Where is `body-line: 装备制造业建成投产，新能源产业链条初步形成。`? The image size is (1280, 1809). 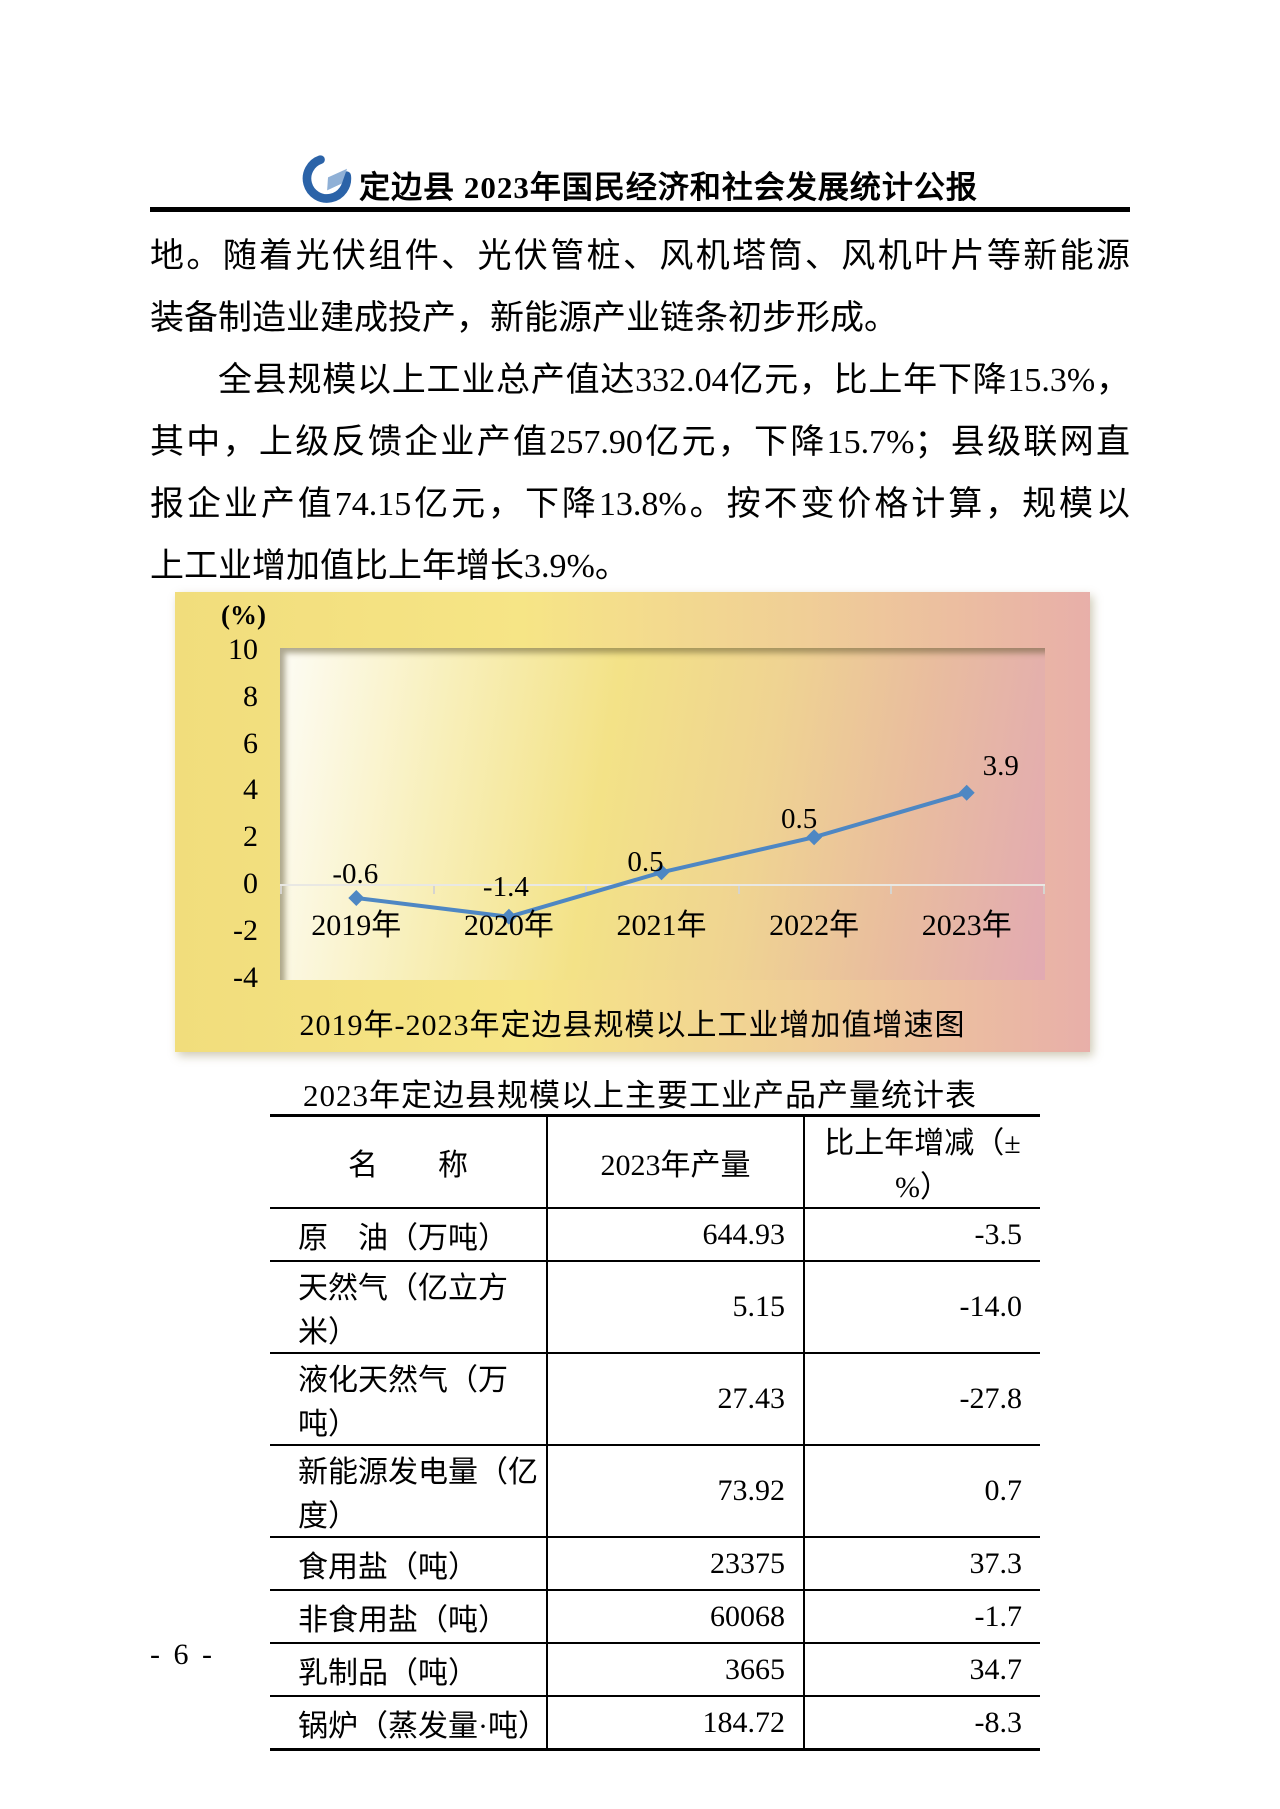 body-line: 装备制造业建成投产，新能源产业链条初步形成。 is located at coordinates (524, 318).